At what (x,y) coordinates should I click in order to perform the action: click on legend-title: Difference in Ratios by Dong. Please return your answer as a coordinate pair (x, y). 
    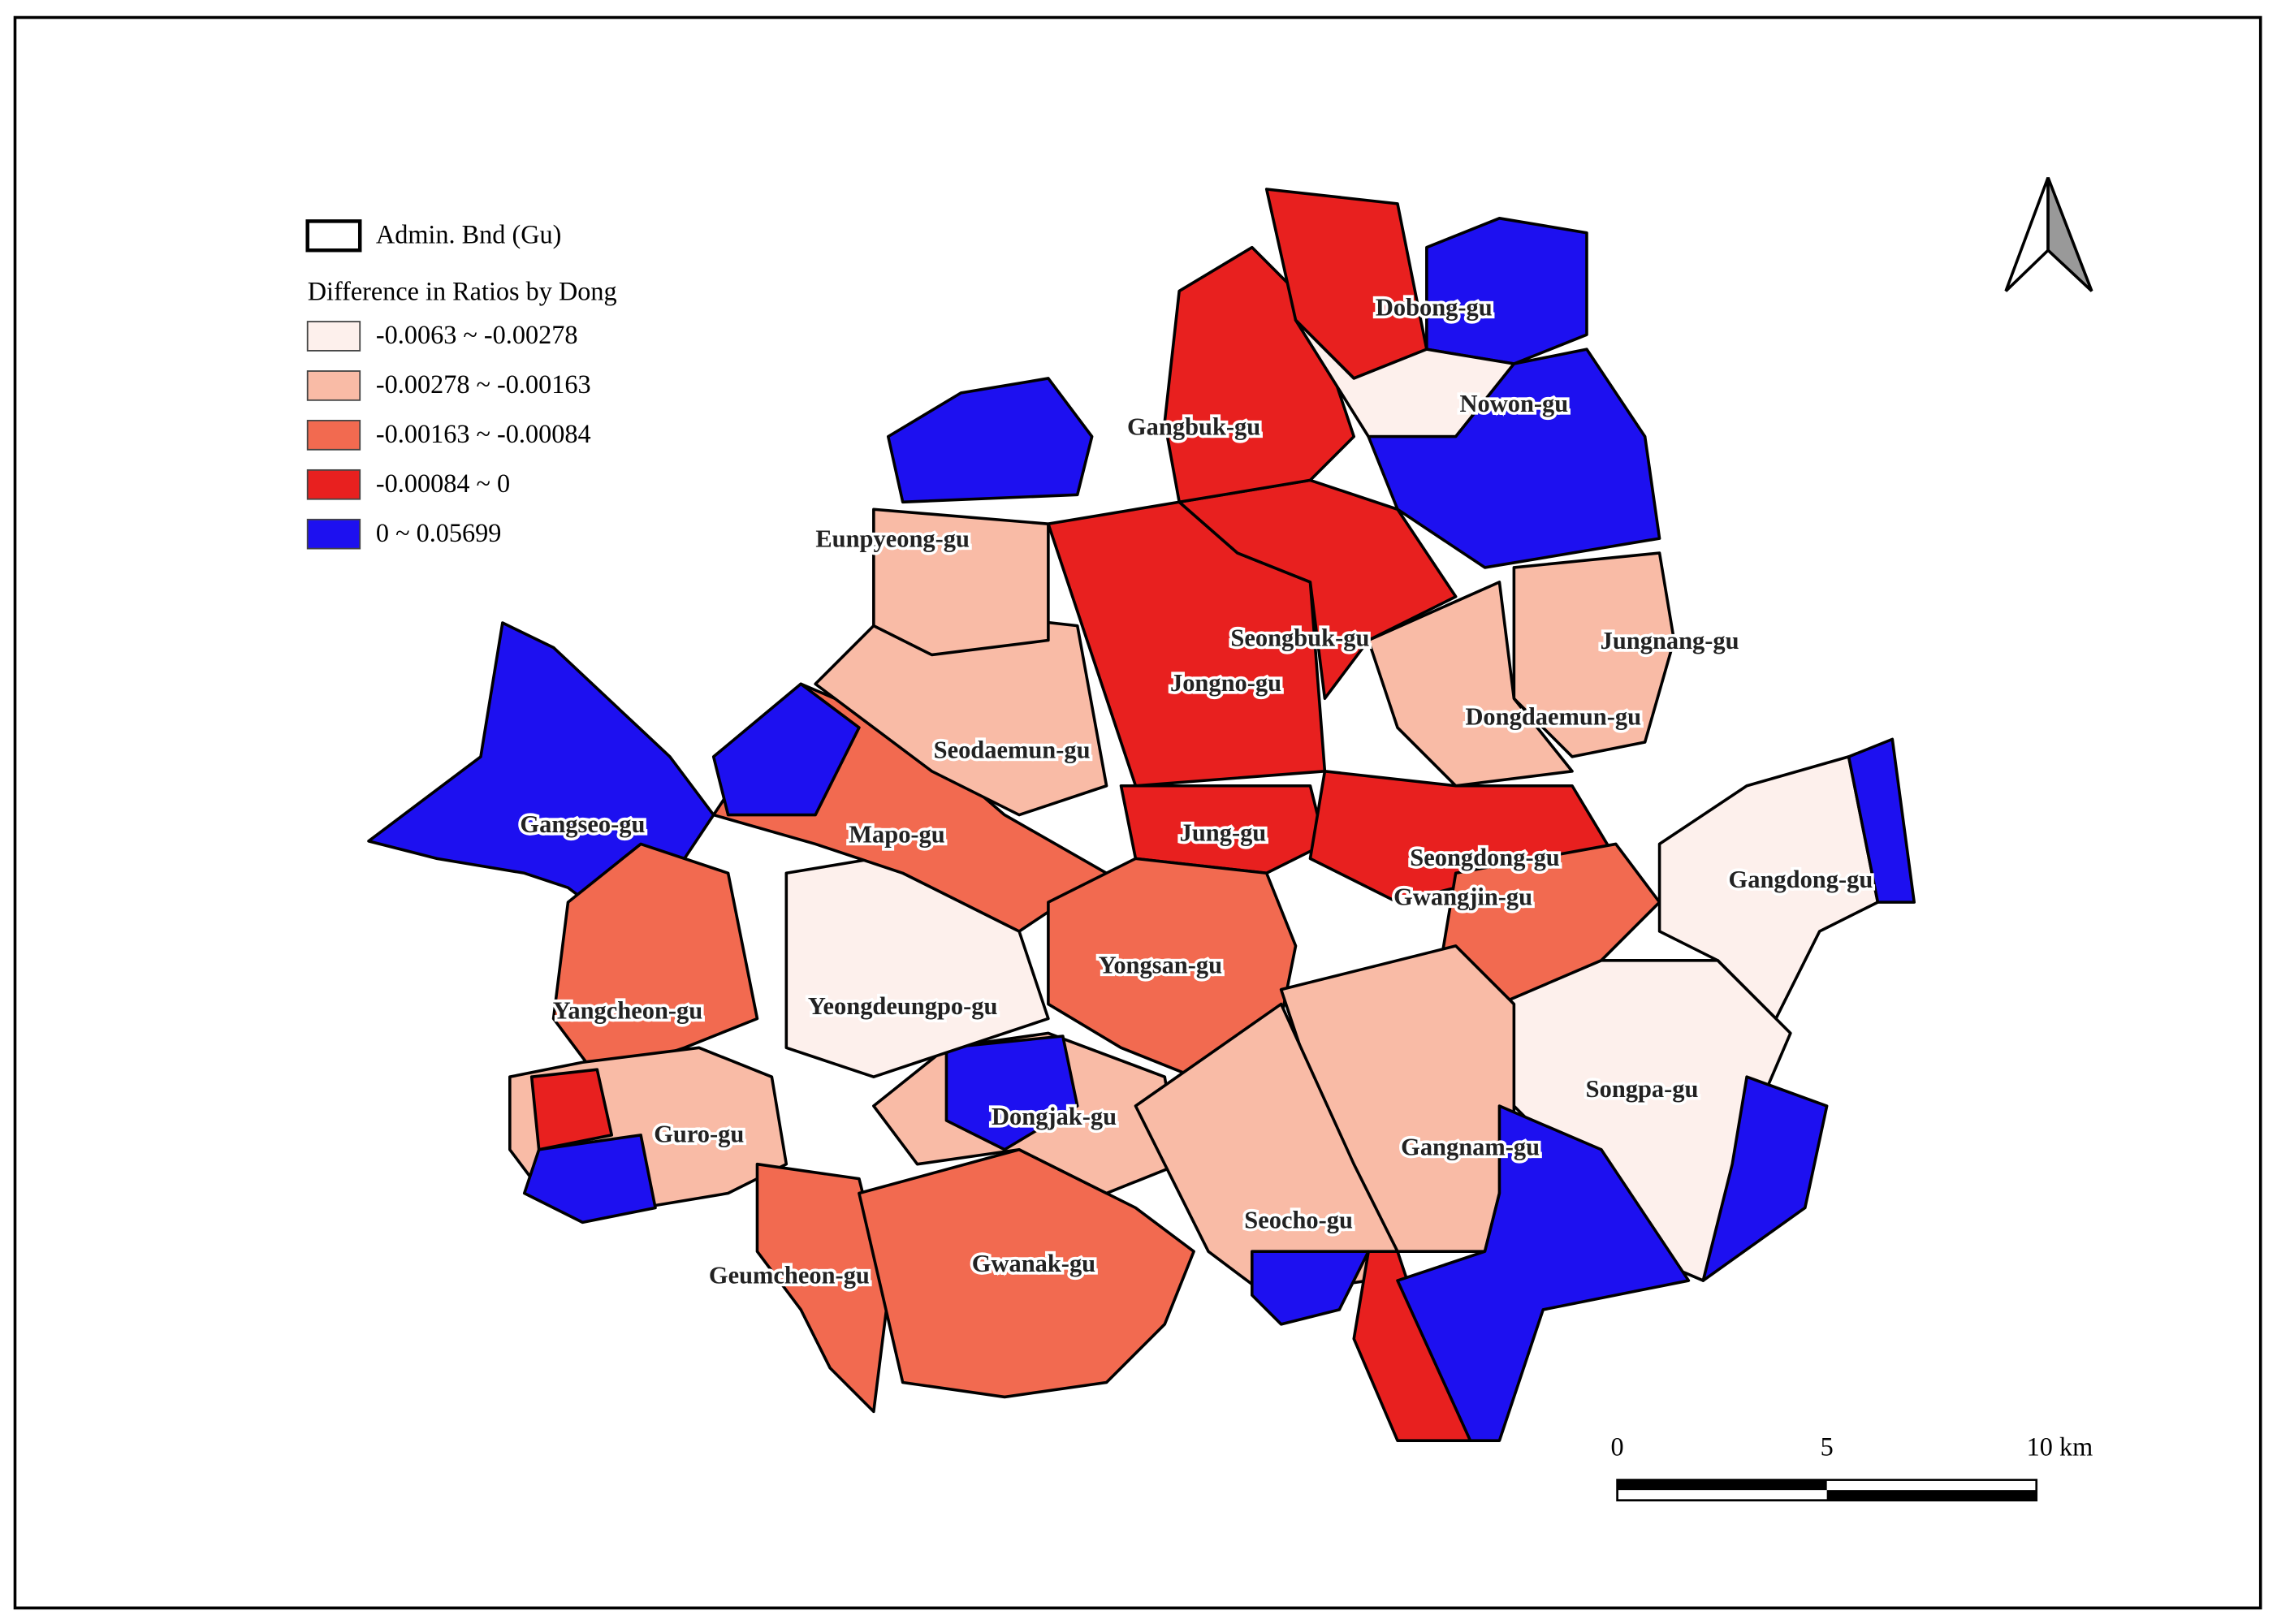
    Looking at the image, I should click on (462, 290).